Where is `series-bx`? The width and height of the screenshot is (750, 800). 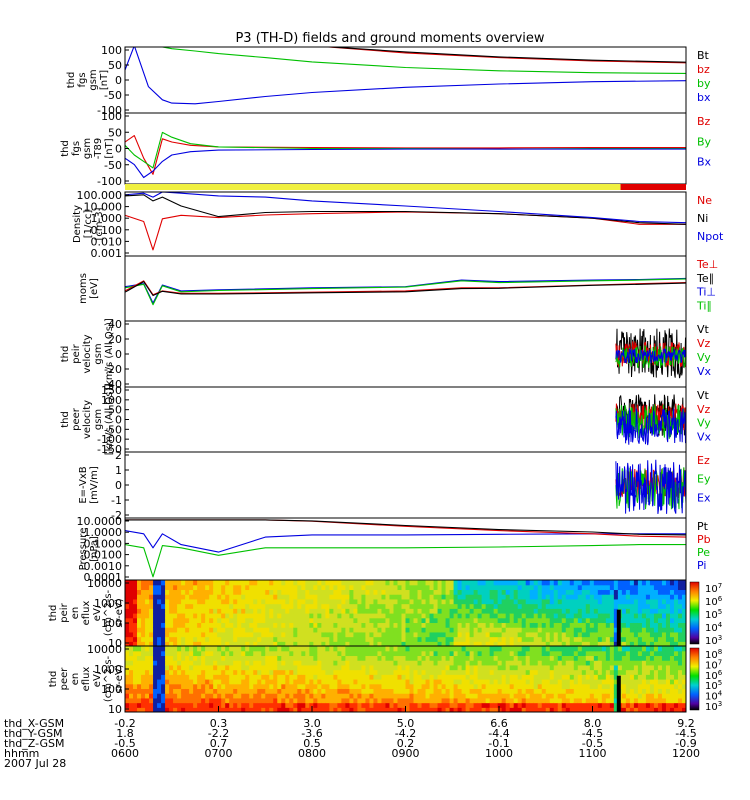
series-bx is located at coordinates (405, 76).